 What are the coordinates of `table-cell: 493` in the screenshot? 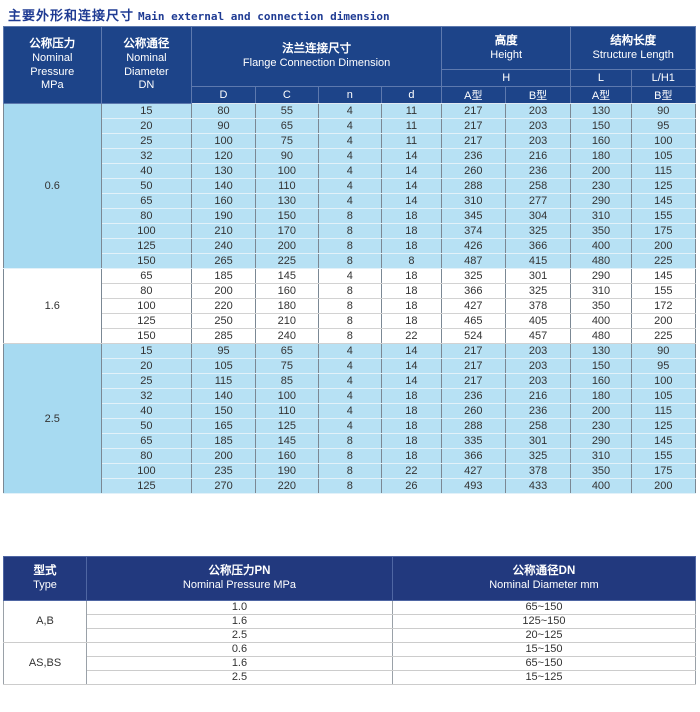 It's located at (473, 486).